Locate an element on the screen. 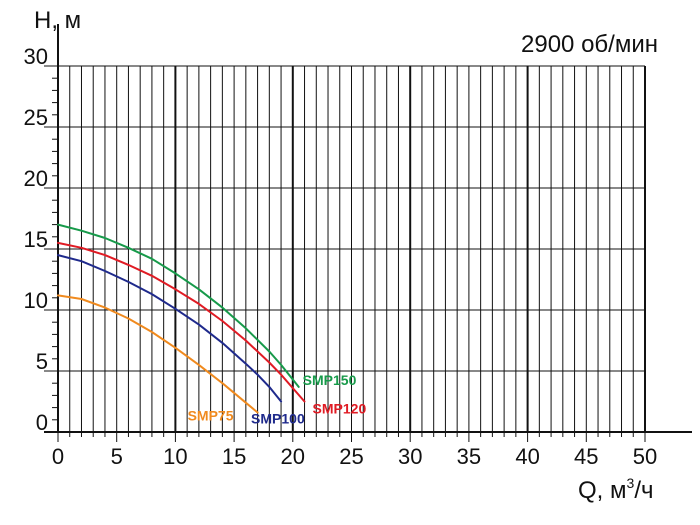 Image resolution: width=700 pixels, height=525 pixels. x-tick-label: 5 is located at coordinates (117, 456).